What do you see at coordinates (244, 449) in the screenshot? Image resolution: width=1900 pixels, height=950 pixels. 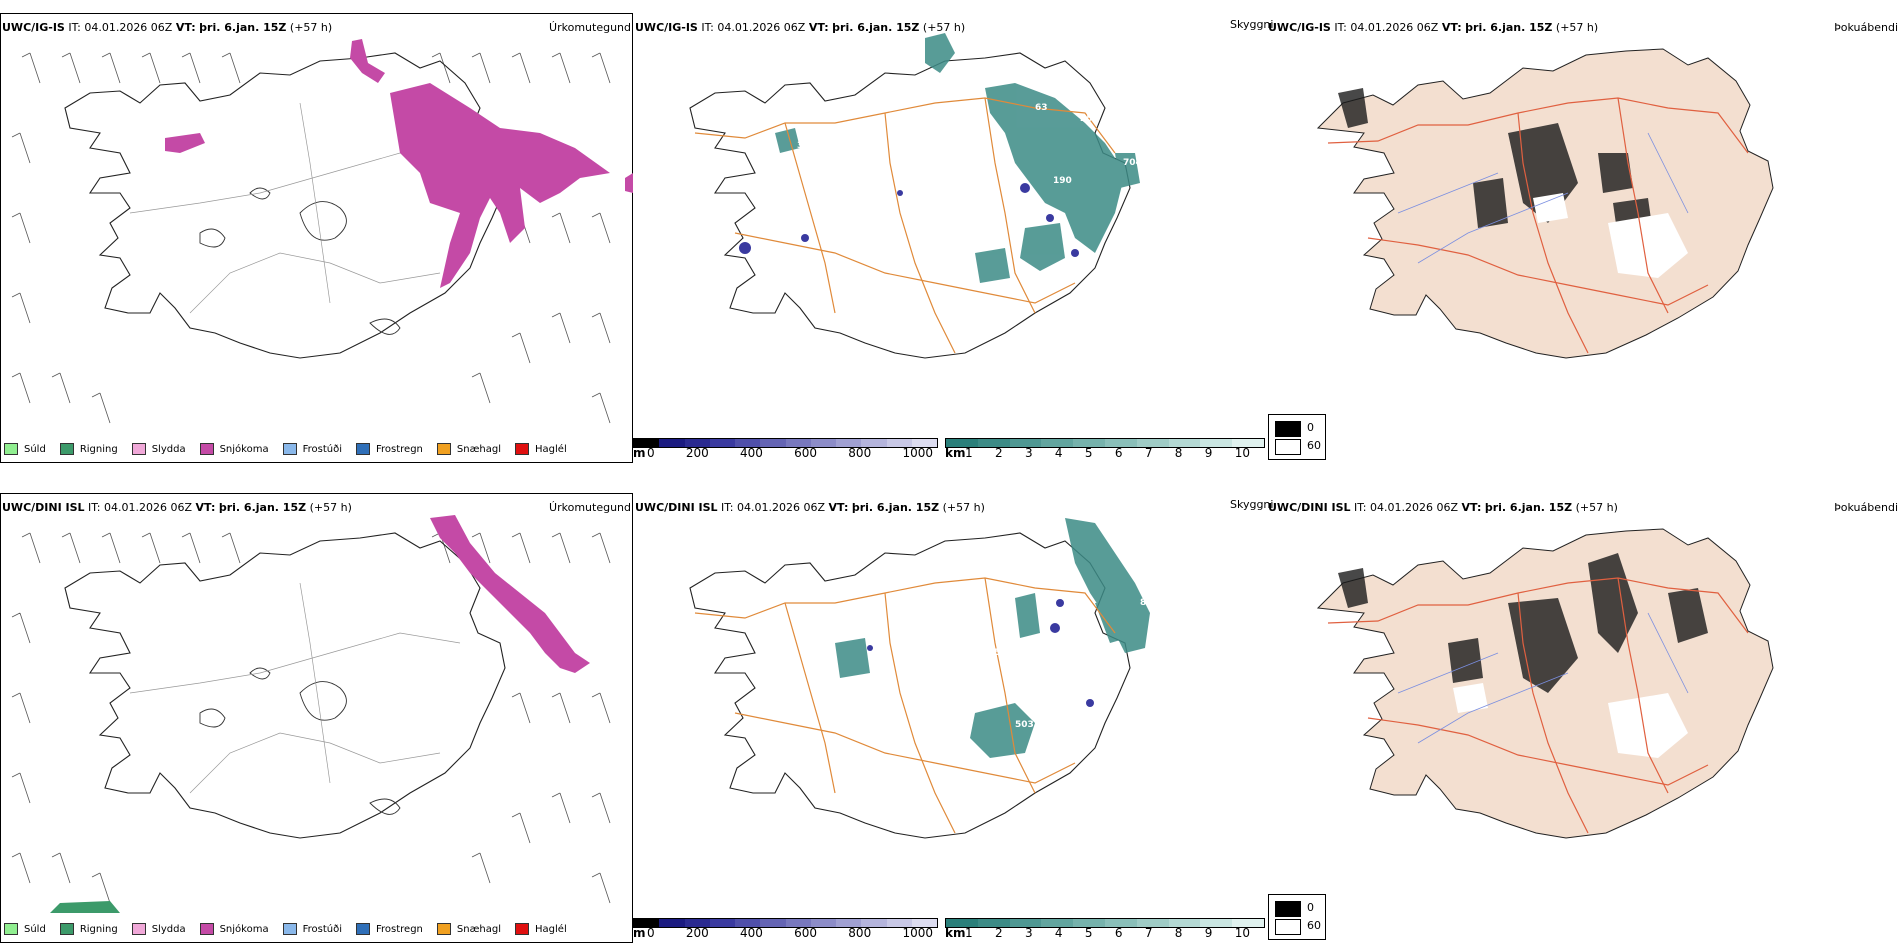 I see `legend-label: Snjókoma` at bounding box center [244, 449].